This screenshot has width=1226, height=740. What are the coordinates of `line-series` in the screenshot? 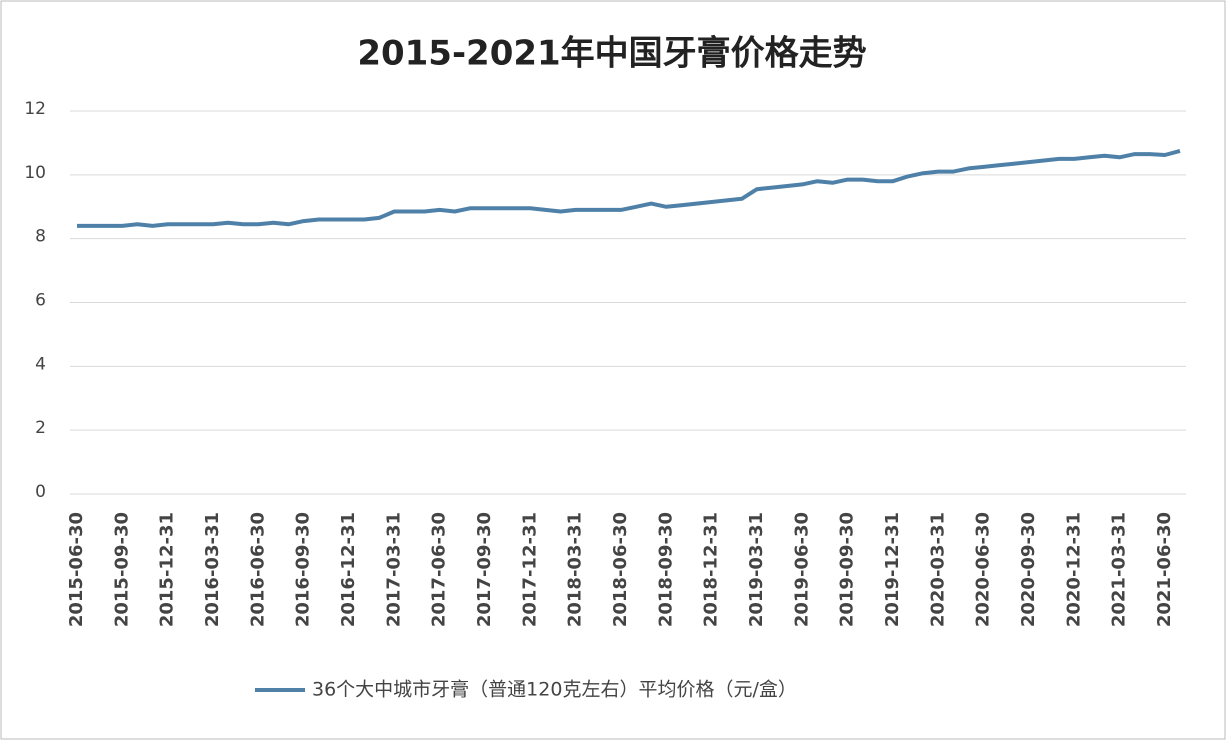 It's located at (629, 188).